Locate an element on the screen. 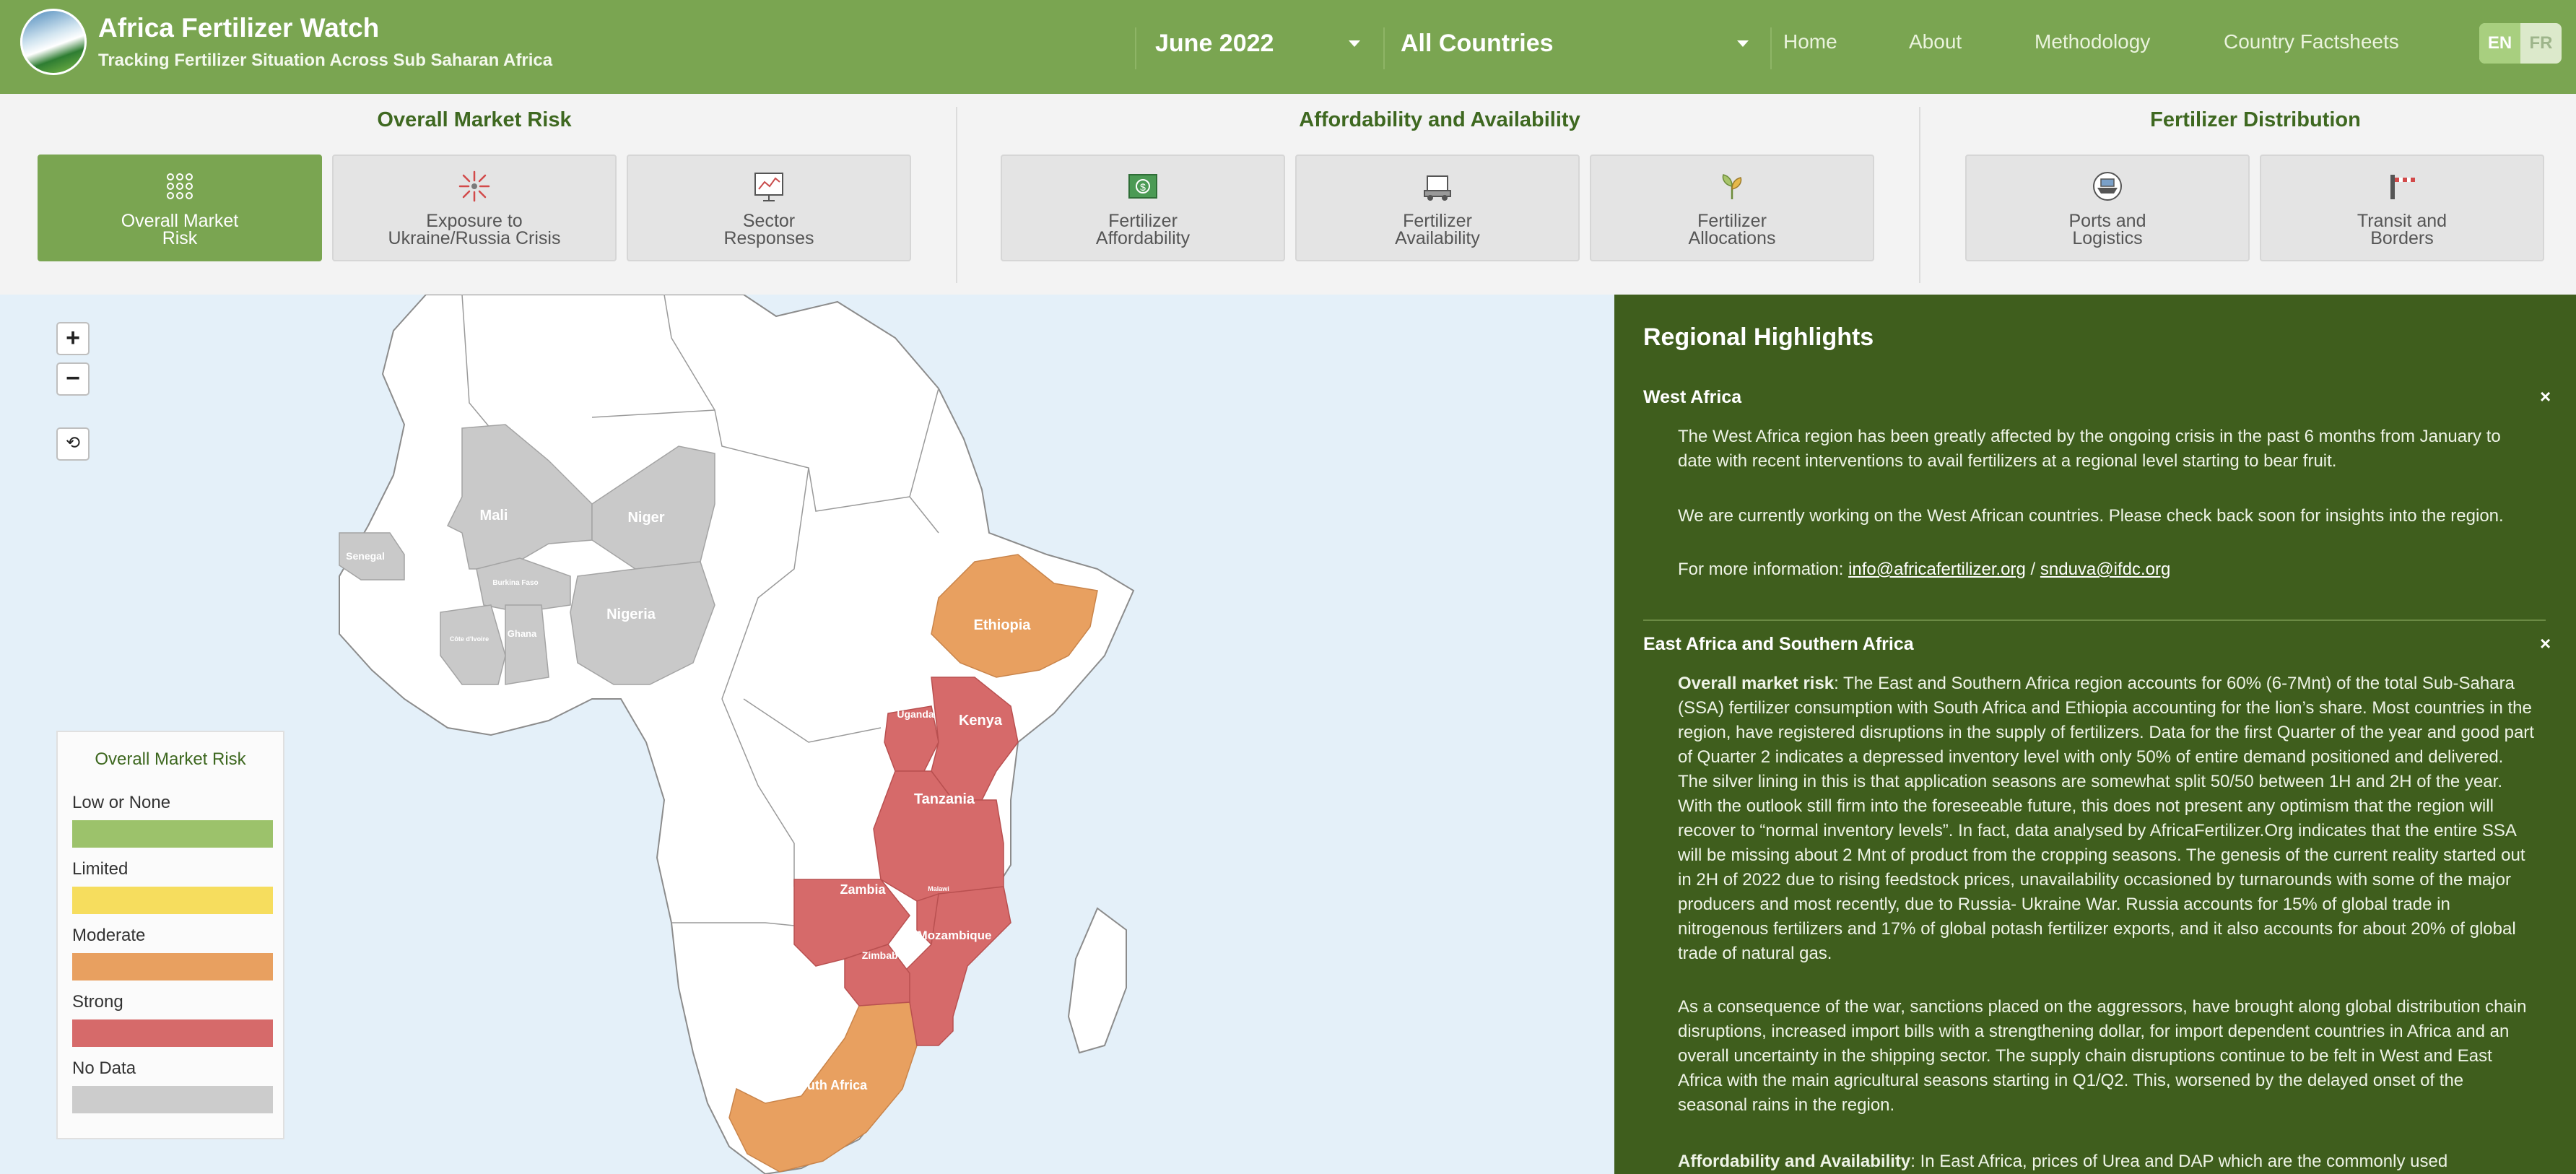  section-east-southern-africa: East Africa and Southern Africa is located at coordinates (1779, 644).